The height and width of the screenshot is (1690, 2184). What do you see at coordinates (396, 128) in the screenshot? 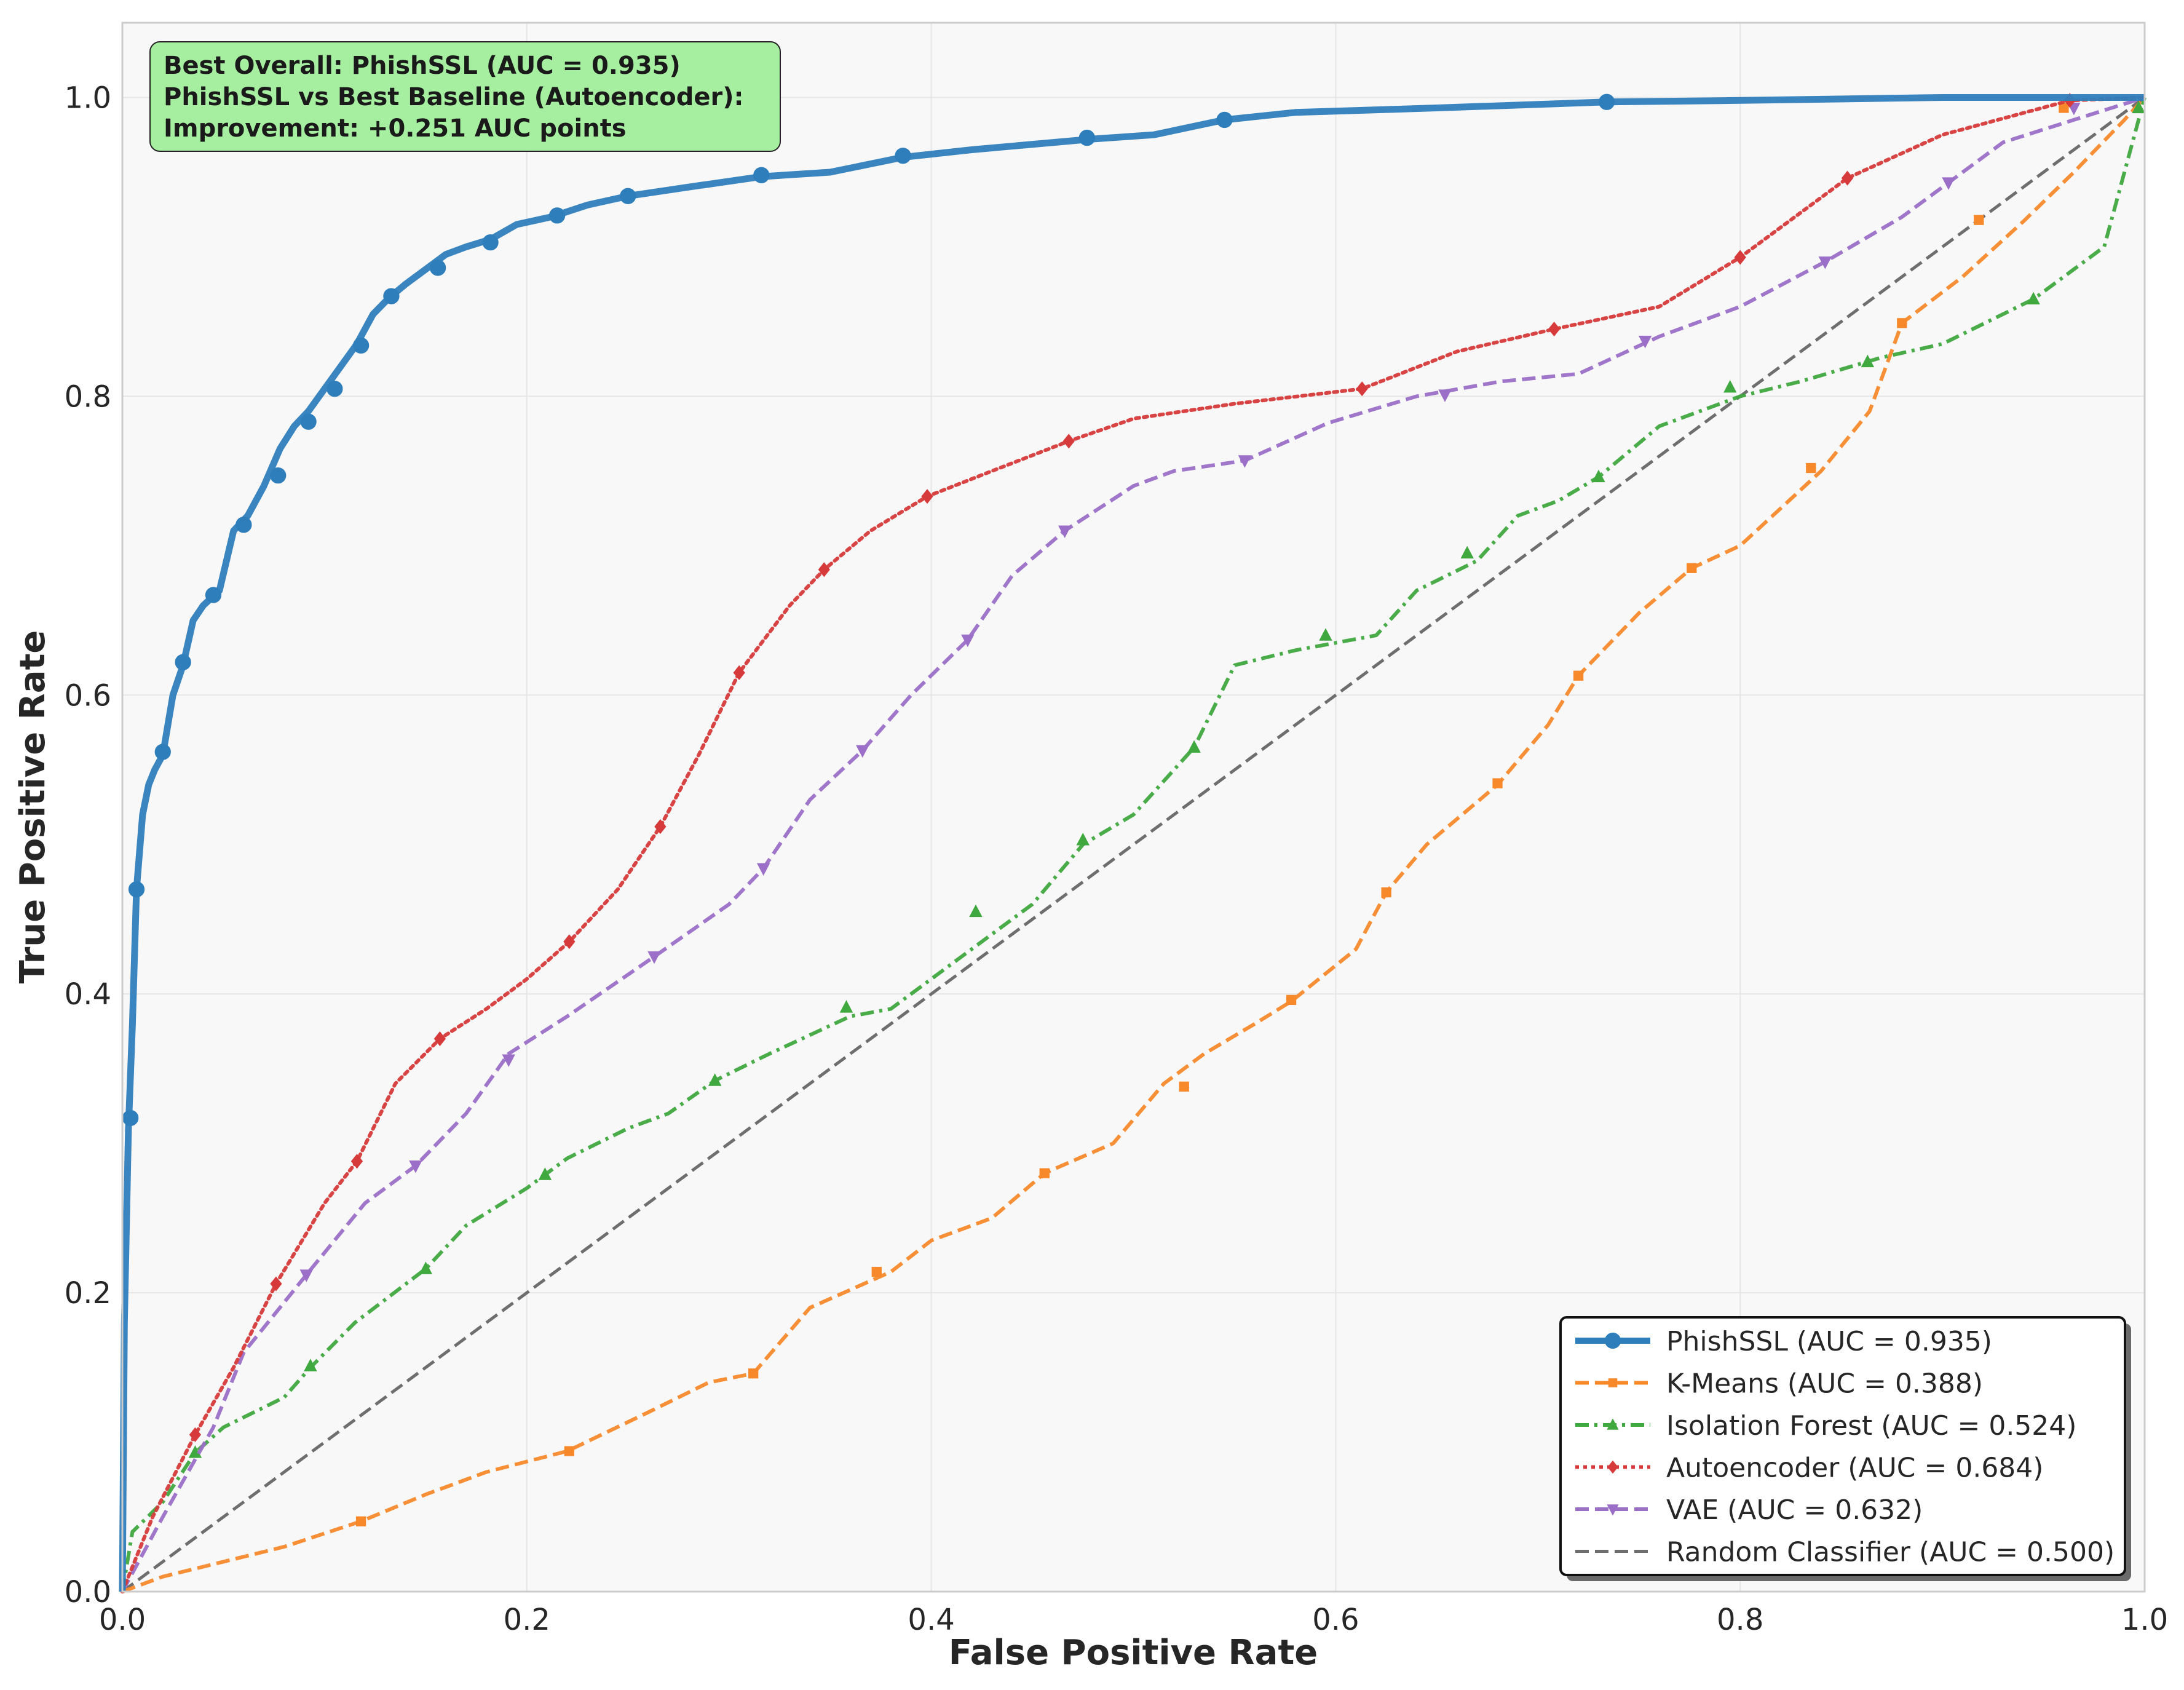
I see `annotation-line-3: Improvement: +0.251 AUC points` at bounding box center [396, 128].